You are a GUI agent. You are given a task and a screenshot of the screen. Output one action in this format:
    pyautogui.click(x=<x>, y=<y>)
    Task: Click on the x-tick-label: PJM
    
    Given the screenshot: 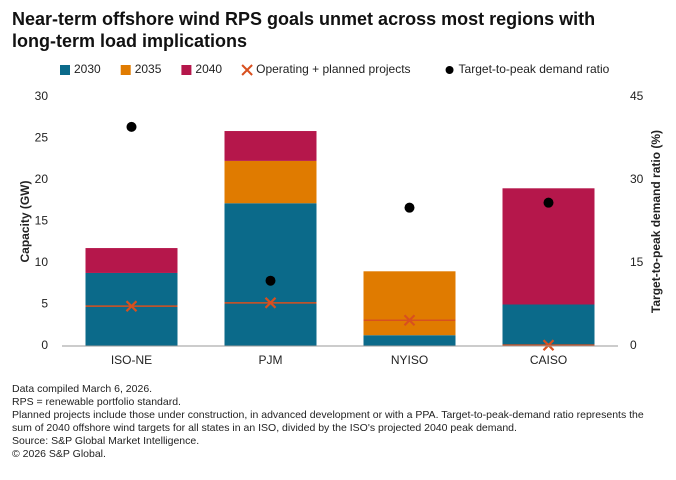 What is the action you would take?
    pyautogui.click(x=271, y=360)
    